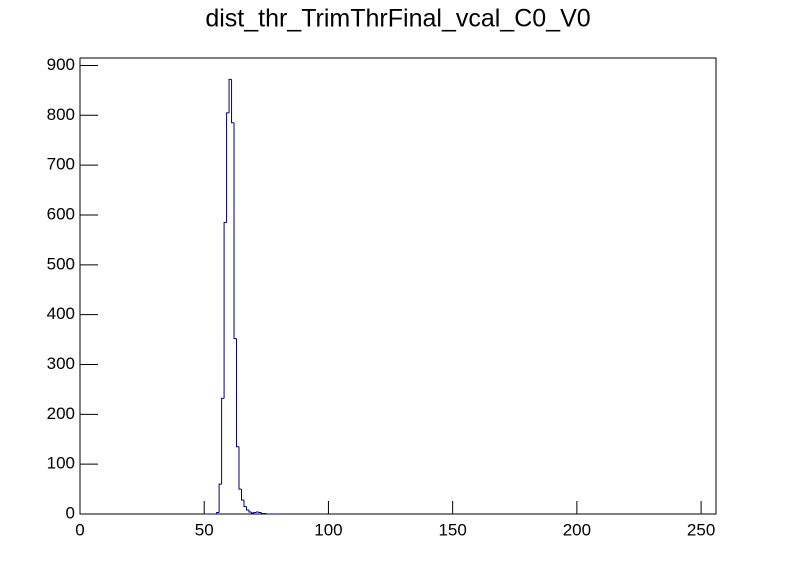 The image size is (796, 572). Describe the element at coordinates (61, 413) in the screenshot. I see `y-tick-label: 200` at that location.